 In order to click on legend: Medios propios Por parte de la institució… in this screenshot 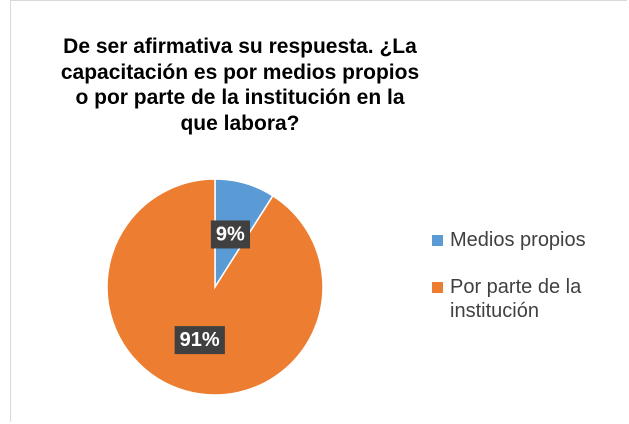, I will do `click(524, 287)`.